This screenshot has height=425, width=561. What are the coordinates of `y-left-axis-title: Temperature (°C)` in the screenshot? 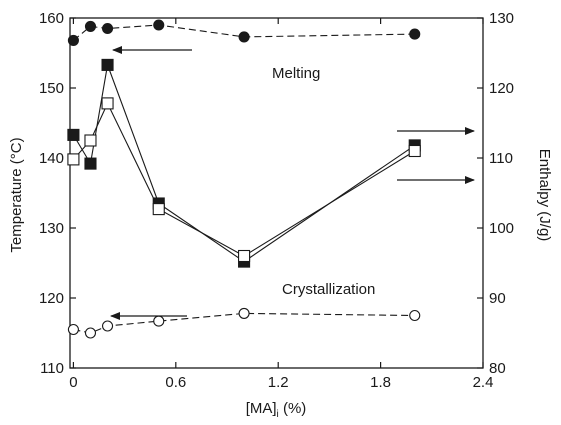 It's located at (16, 194).